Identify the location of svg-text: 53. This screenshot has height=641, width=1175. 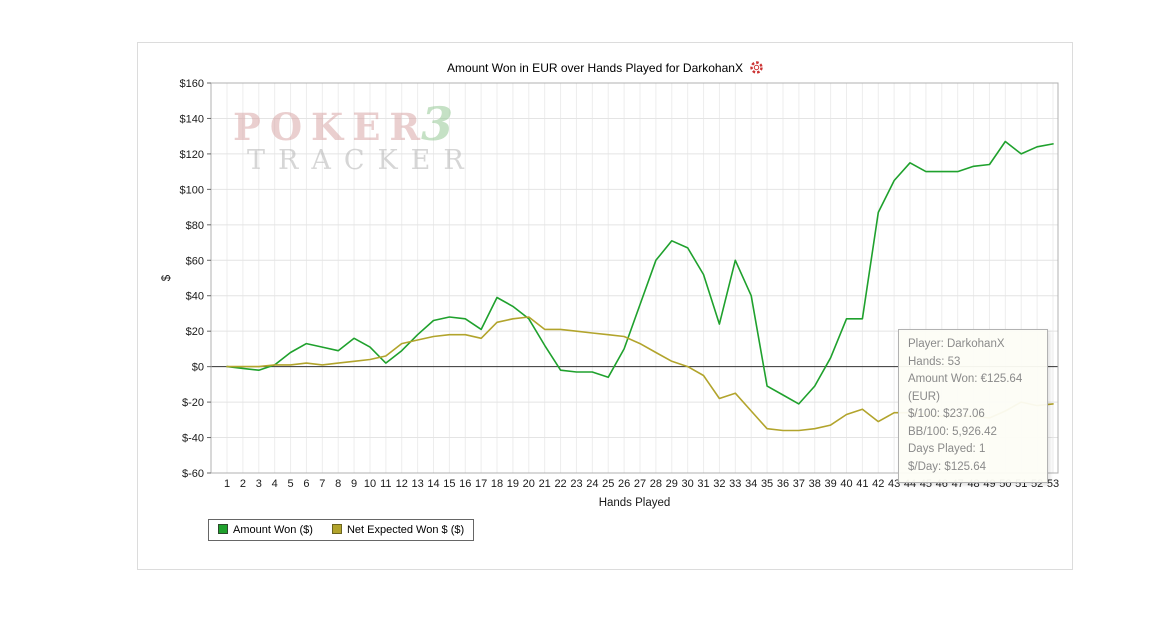
(1053, 484).